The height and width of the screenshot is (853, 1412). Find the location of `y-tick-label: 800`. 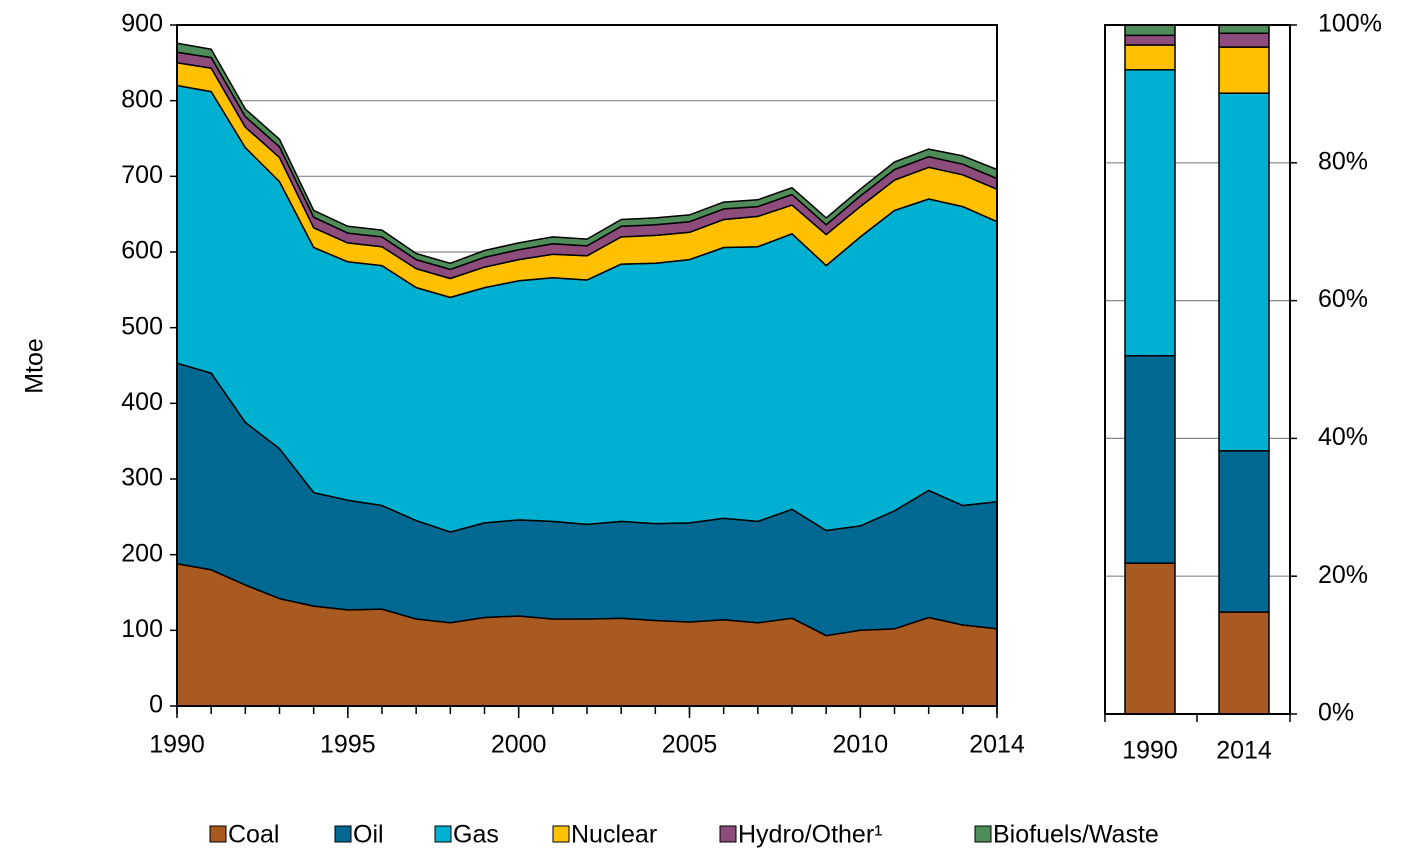

y-tick-label: 800 is located at coordinates (142, 99).